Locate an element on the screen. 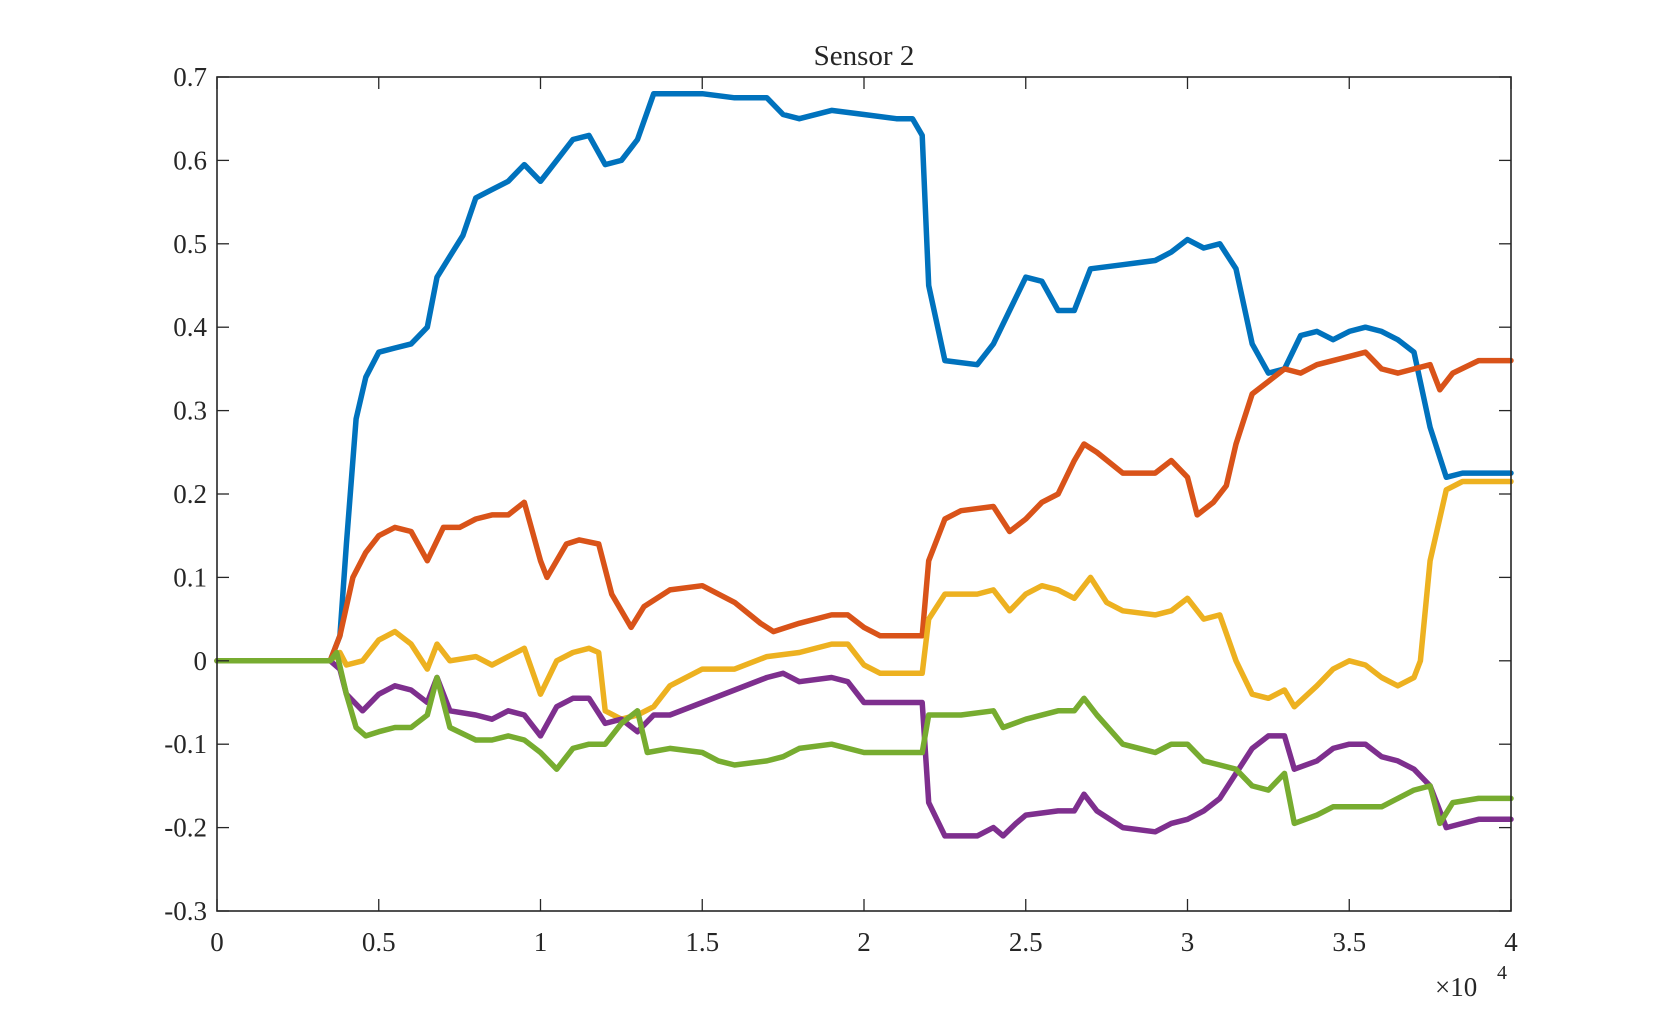 Image resolution: width=1654 pixels, height=1021 pixels. x-tick-label: 3 is located at coordinates (1188, 942).